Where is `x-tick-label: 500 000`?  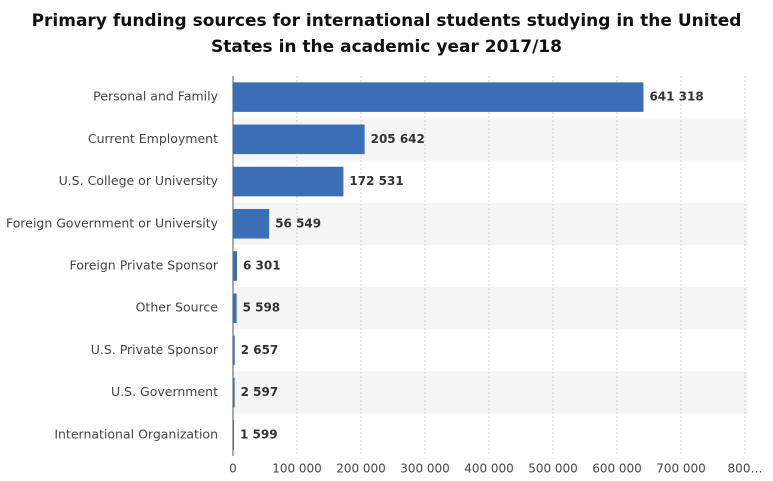 x-tick-label: 500 000 is located at coordinates (553, 469).